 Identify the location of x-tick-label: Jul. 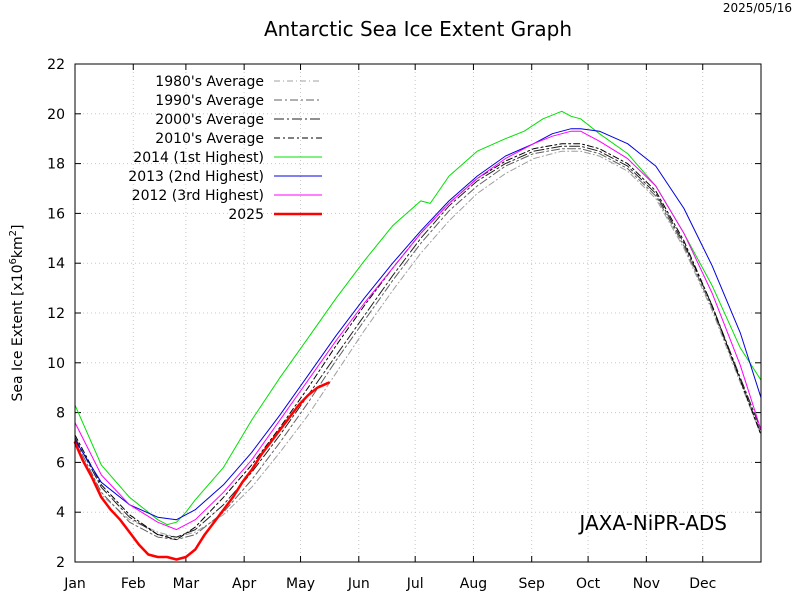
(415, 584).